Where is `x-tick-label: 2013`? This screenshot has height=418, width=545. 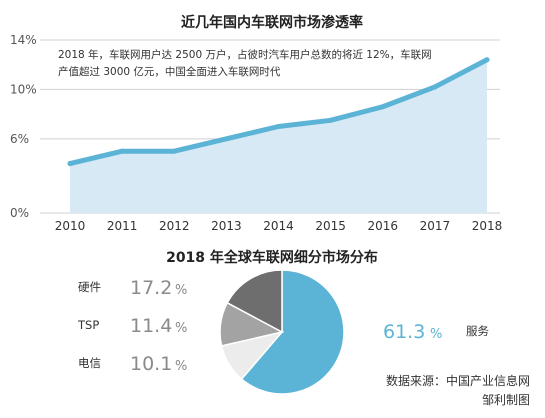
x-tick-label: 2013 is located at coordinates (226, 226).